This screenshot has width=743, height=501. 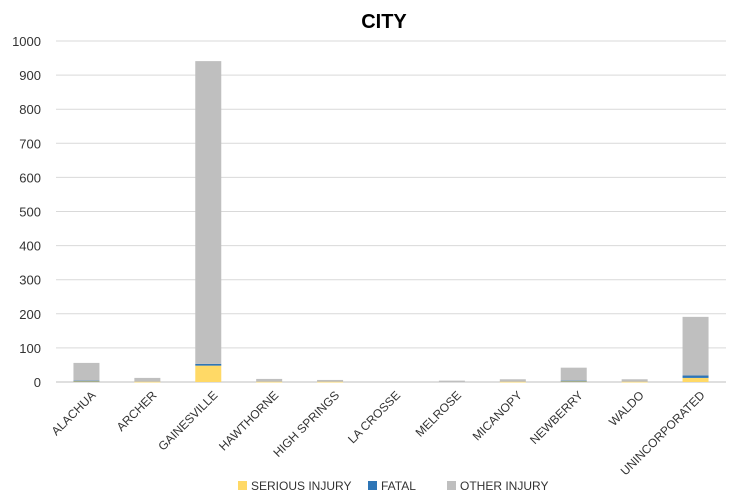 I want to click on y-tick-label: 500, so click(x=30, y=212).